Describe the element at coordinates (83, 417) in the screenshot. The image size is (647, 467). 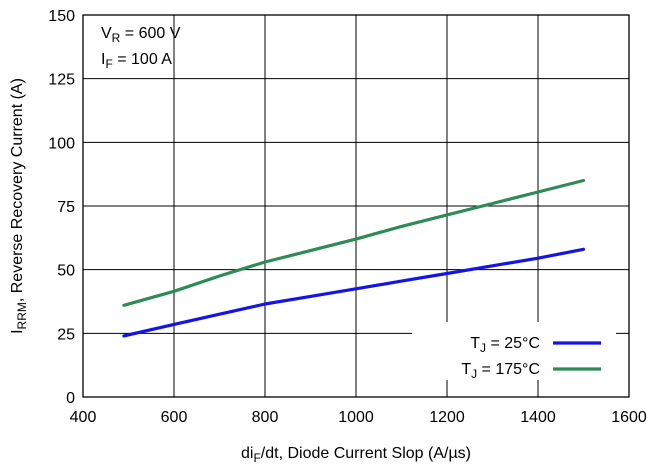
I see `x-tick-label: 400` at that location.